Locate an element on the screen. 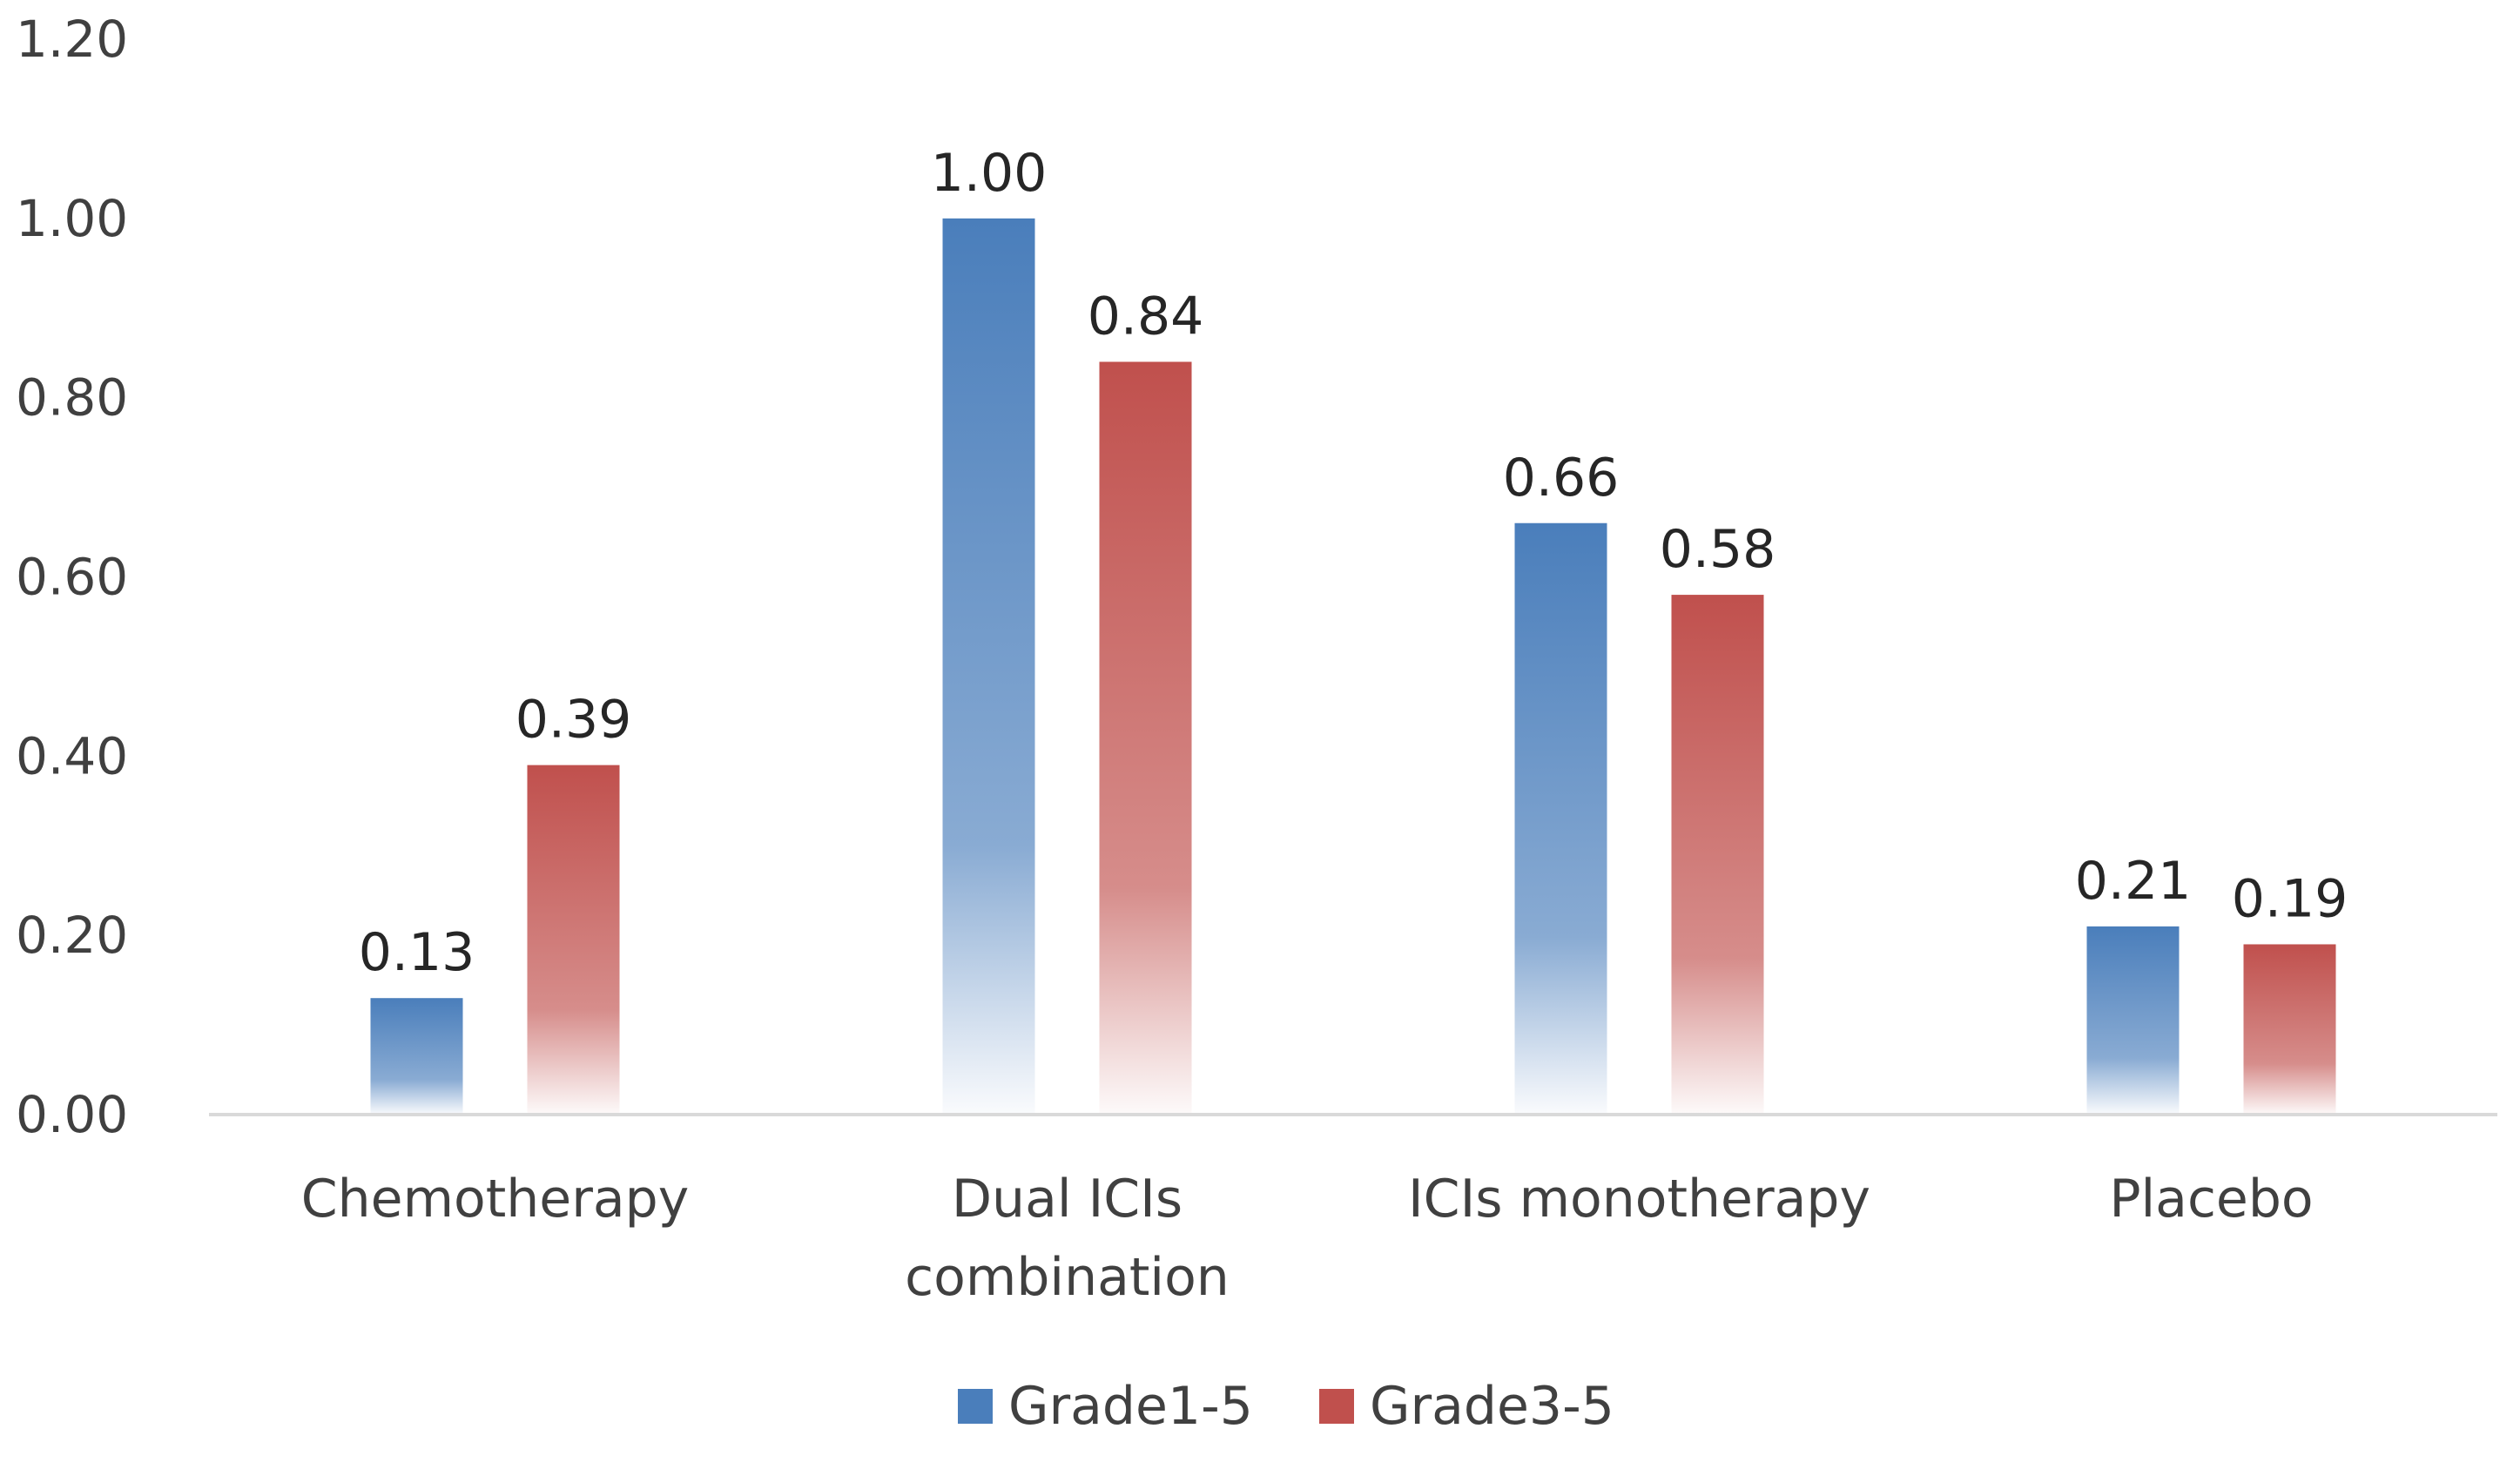 The width and height of the screenshot is (2520, 1469). category-label: combination is located at coordinates (1067, 1277).